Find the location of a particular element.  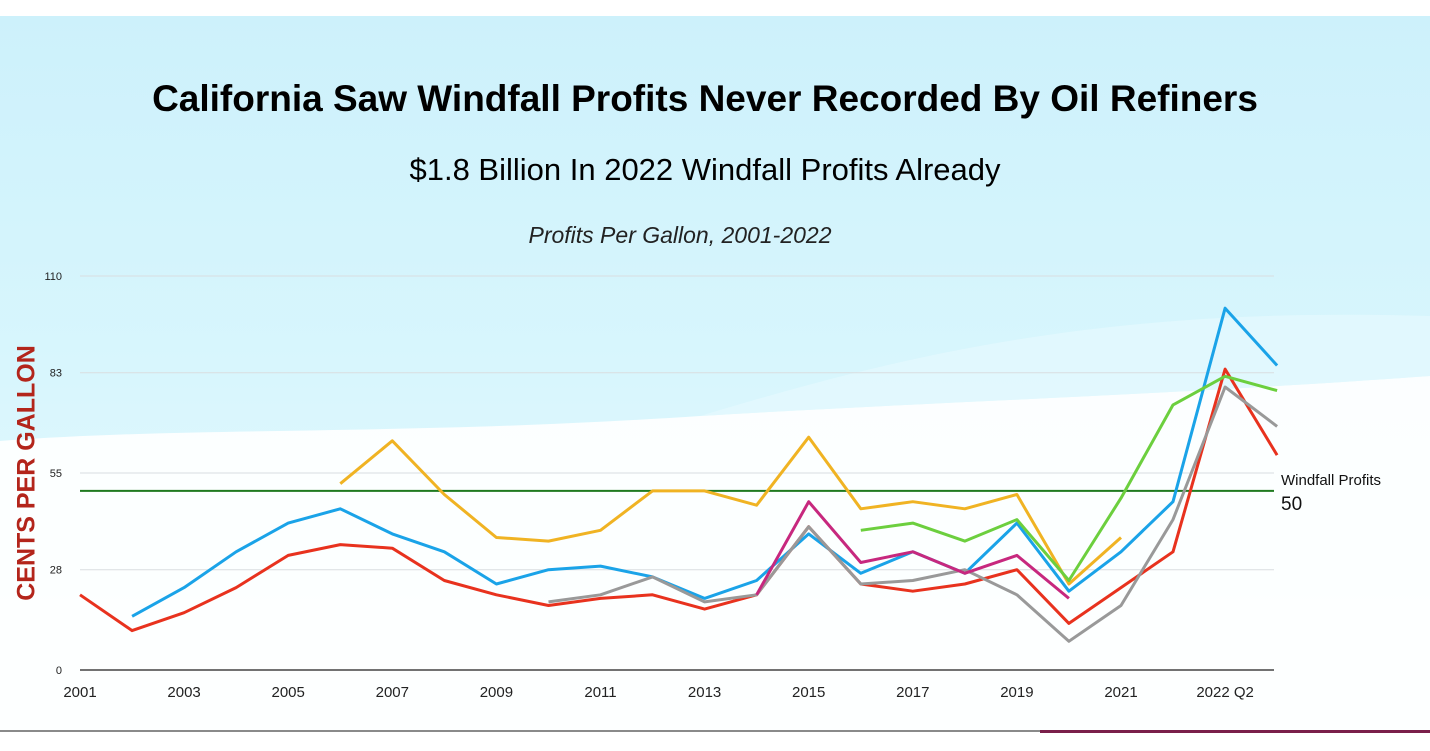

x-tick-label: 2013 is located at coordinates (704, 692).